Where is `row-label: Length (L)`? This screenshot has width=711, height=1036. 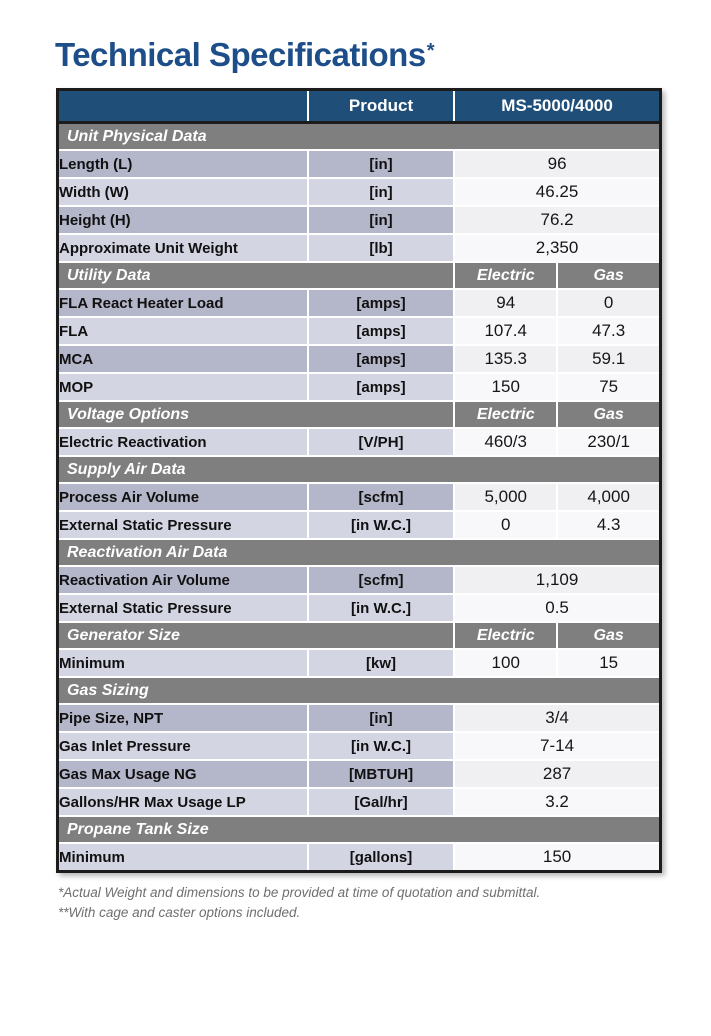
row-label: Length (L) is located at coordinates (182, 164).